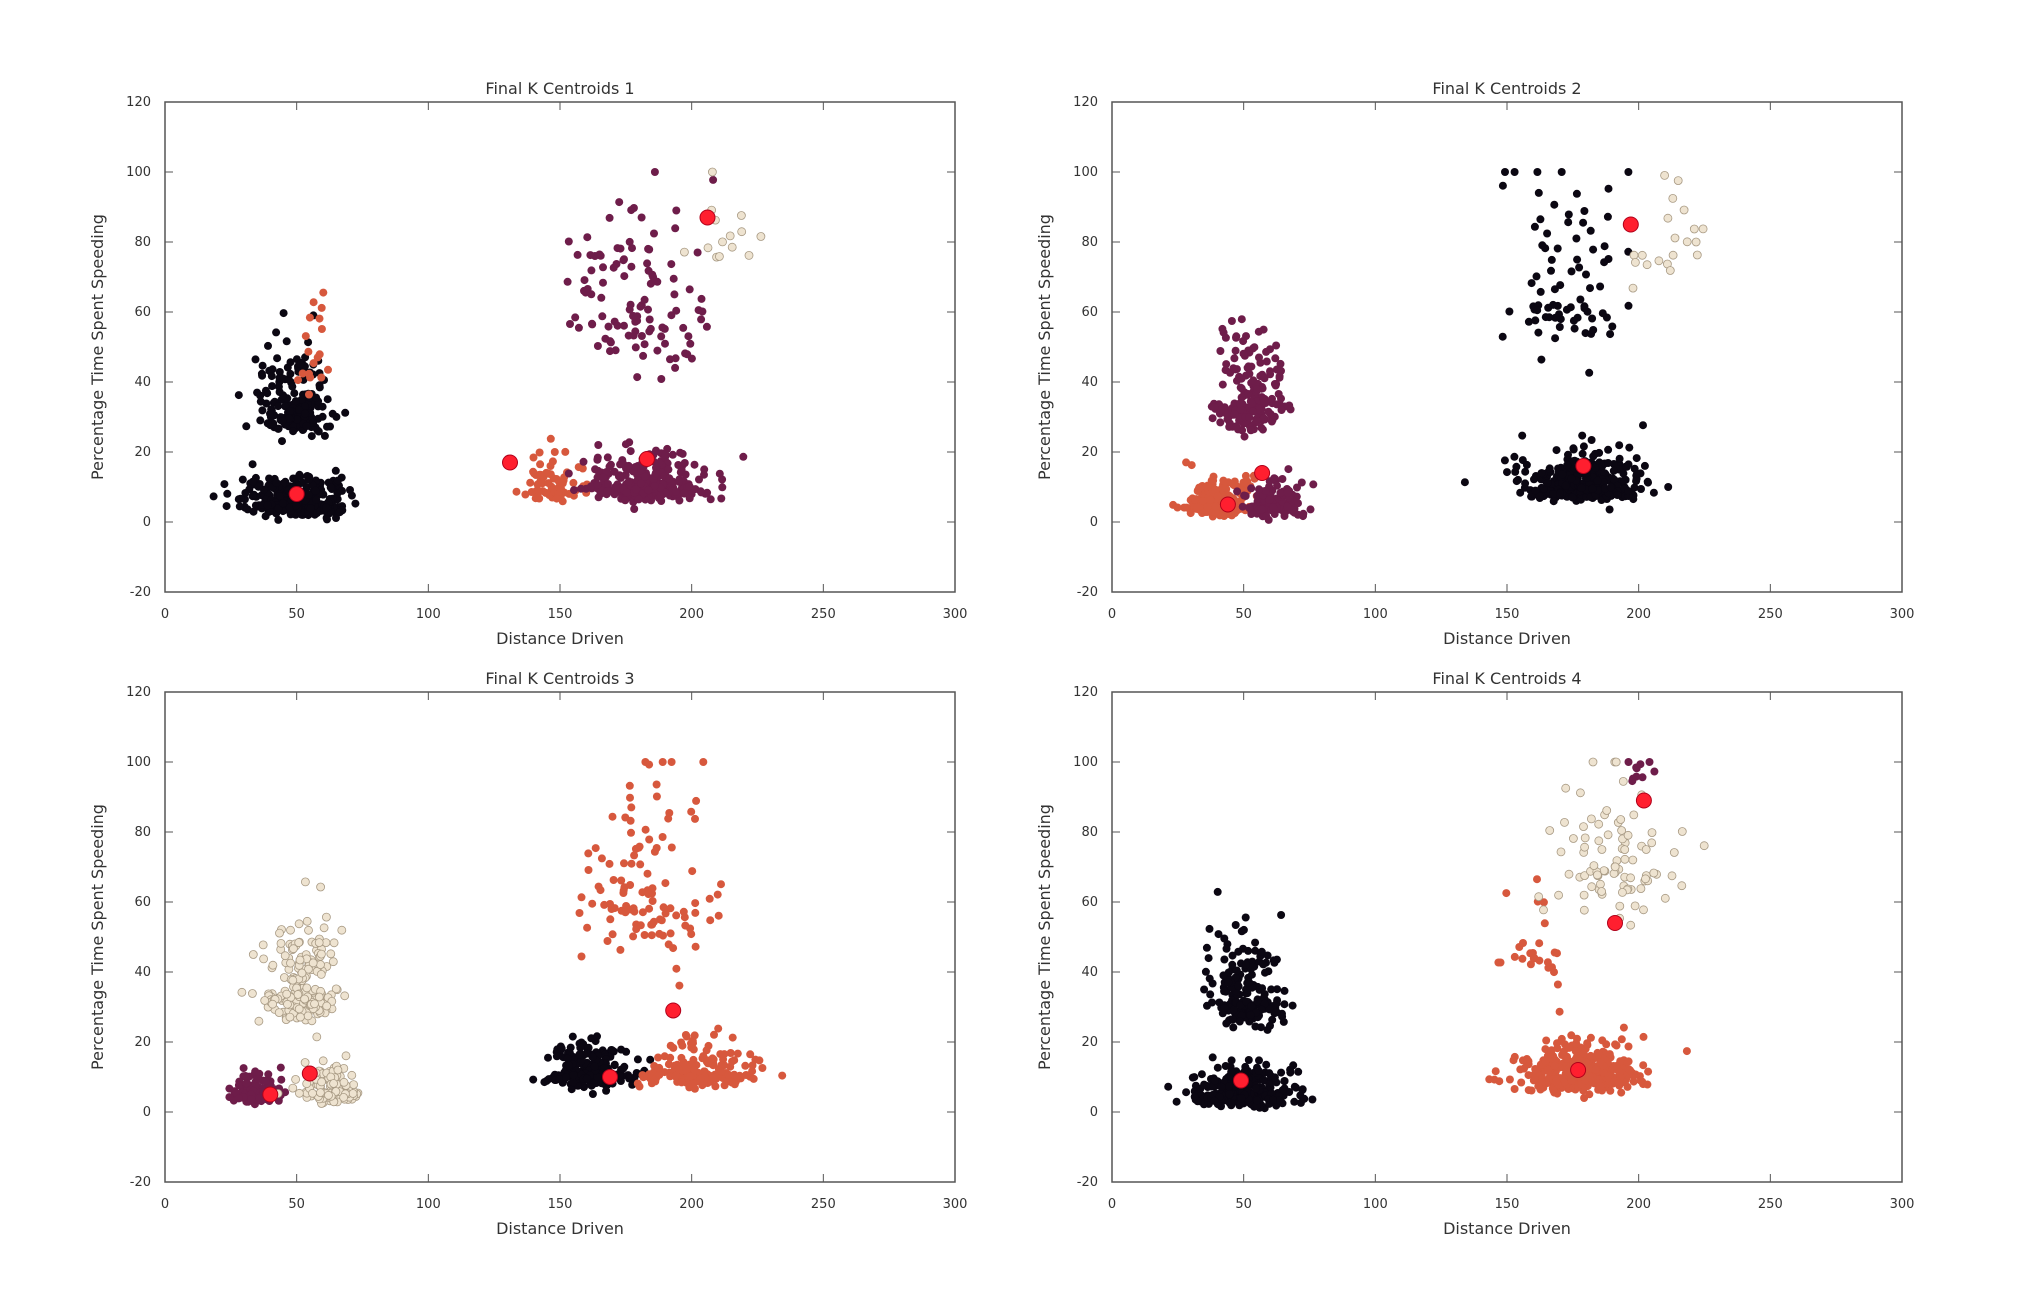 The height and width of the screenshot is (1296, 2036). What do you see at coordinates (138, 102) in the screenshot?
I see `y-tick-label: 120` at bounding box center [138, 102].